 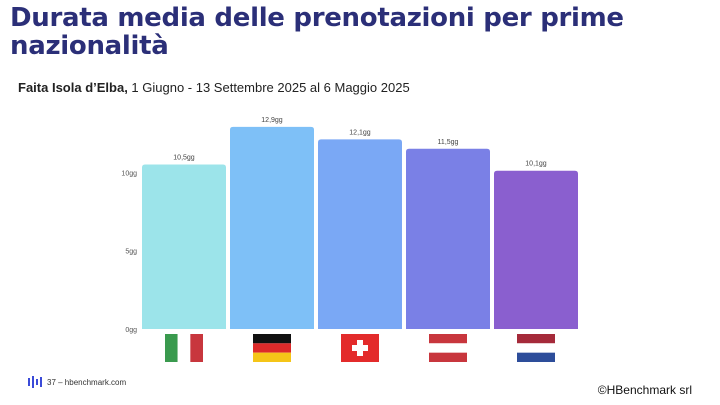 What do you see at coordinates (184, 348) in the screenshot?
I see `flag-italy-icon` at bounding box center [184, 348].